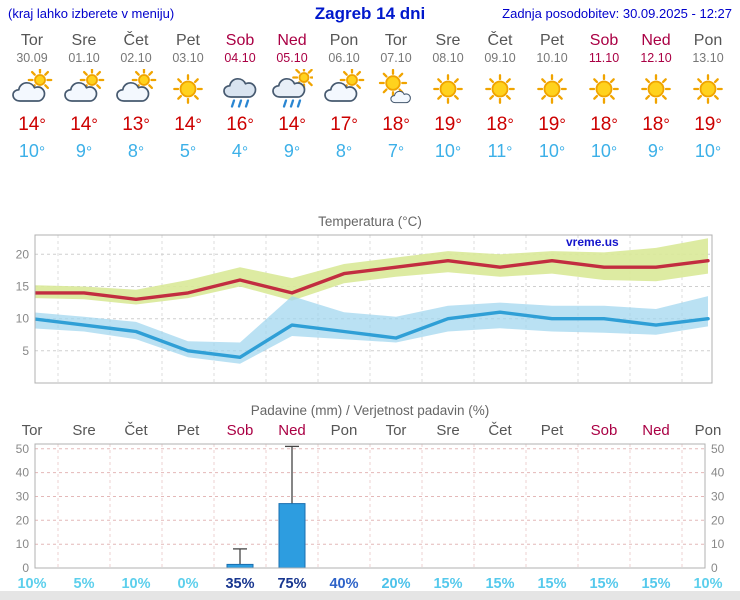 The width and height of the screenshot is (740, 600). What do you see at coordinates (500, 58) in the screenshot?
I see `day-date: 09.10` at bounding box center [500, 58].